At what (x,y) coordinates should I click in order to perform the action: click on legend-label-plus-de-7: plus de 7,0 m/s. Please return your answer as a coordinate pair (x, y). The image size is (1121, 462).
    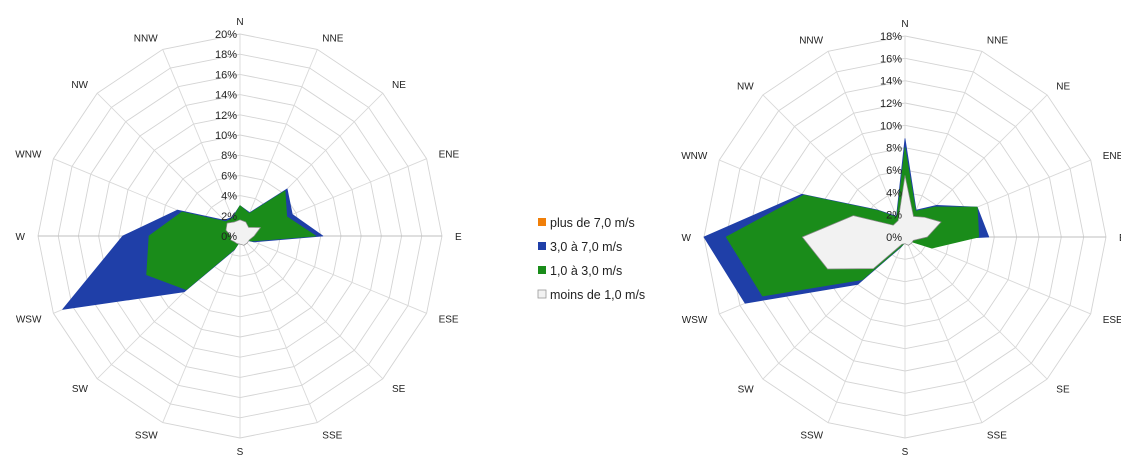
    Looking at the image, I should click on (592, 223).